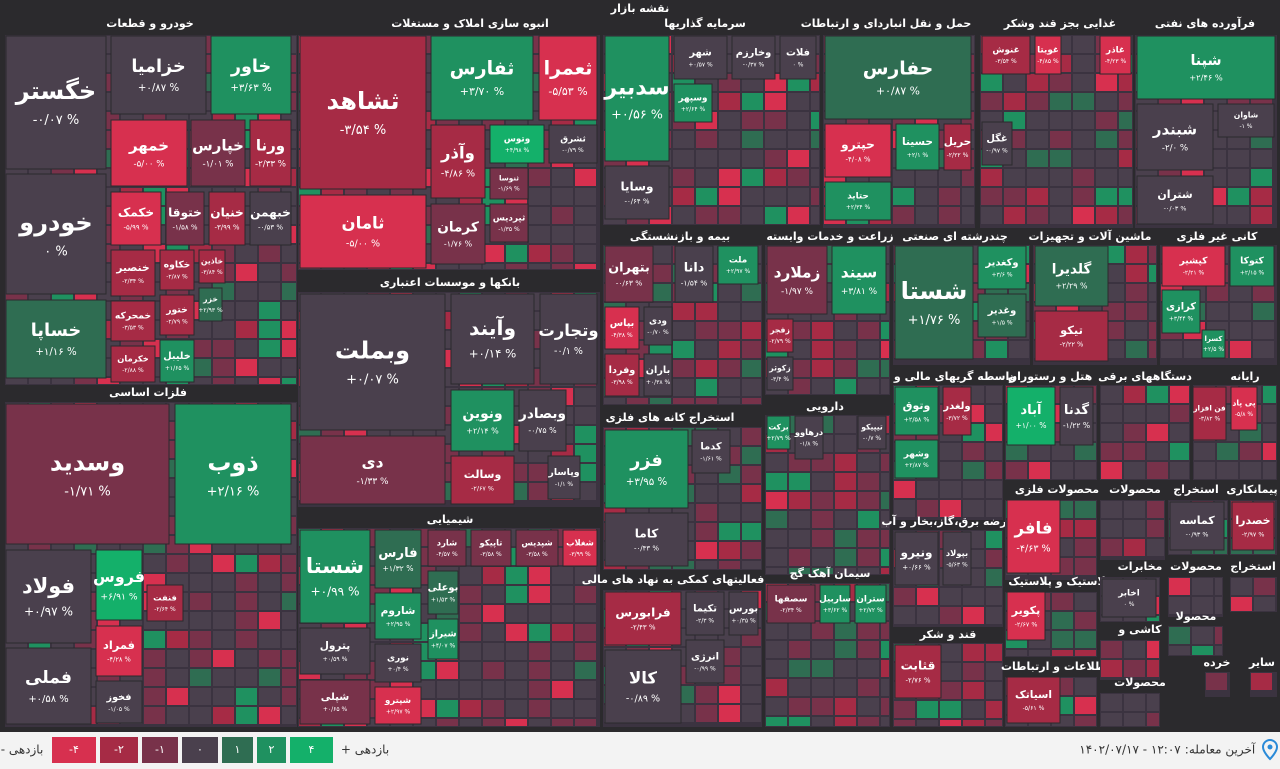  I want to click on tile-change: -۳/۵۸ %, so click(491, 554).